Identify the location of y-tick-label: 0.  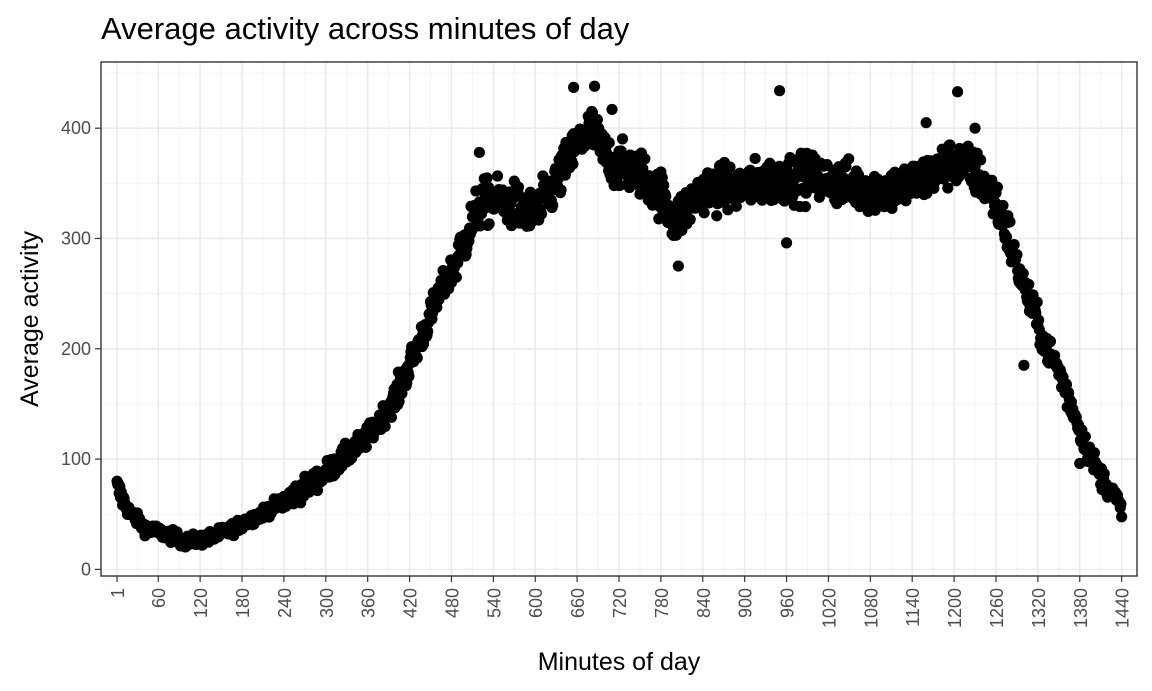
(86, 569).